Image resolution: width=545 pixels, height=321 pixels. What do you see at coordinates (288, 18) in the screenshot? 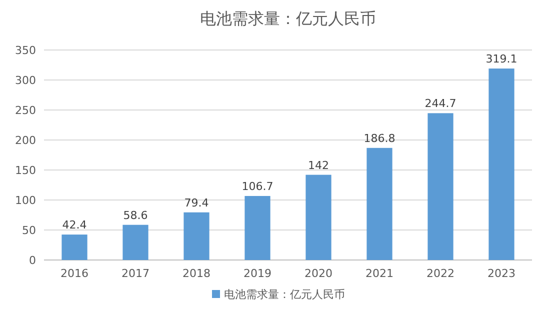
I see `title: 电池需求量：亿元人民币` at bounding box center [288, 18].